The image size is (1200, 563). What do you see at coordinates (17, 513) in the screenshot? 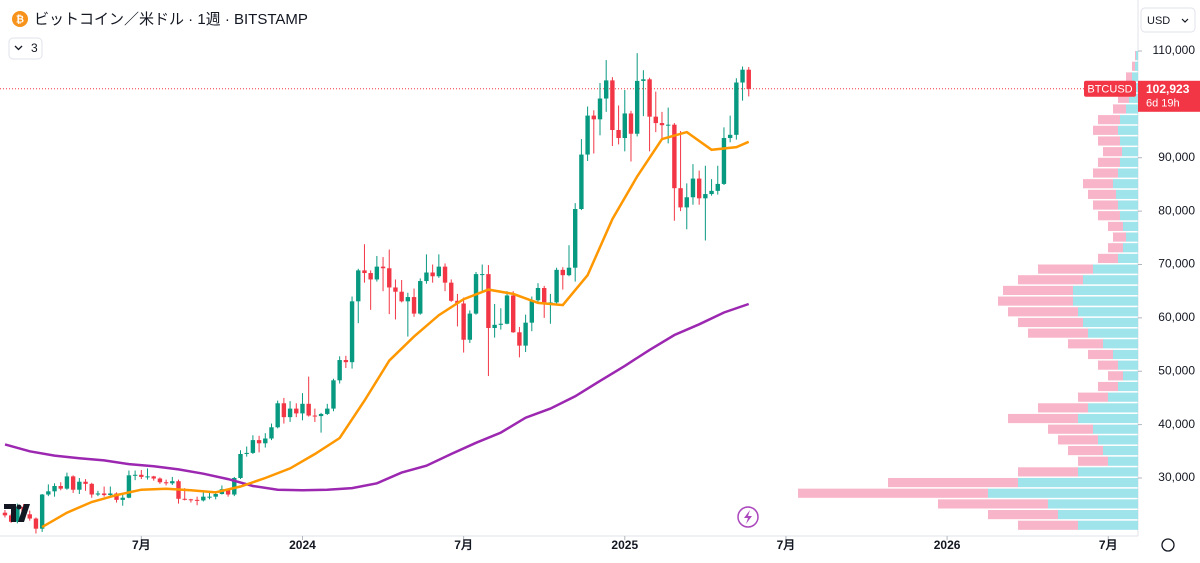
I see `logo-shape` at bounding box center [17, 513].